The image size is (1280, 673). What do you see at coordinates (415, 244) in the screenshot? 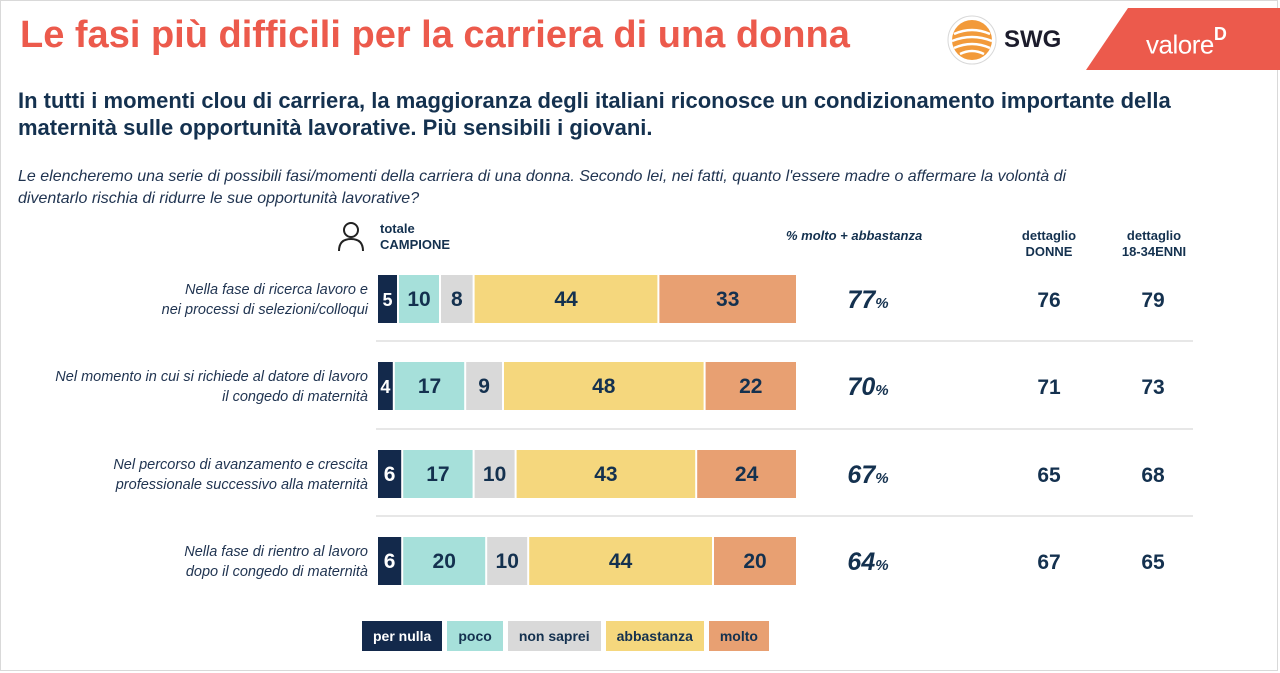
I see `header-totale-line2: CAMPIONE` at bounding box center [415, 244].